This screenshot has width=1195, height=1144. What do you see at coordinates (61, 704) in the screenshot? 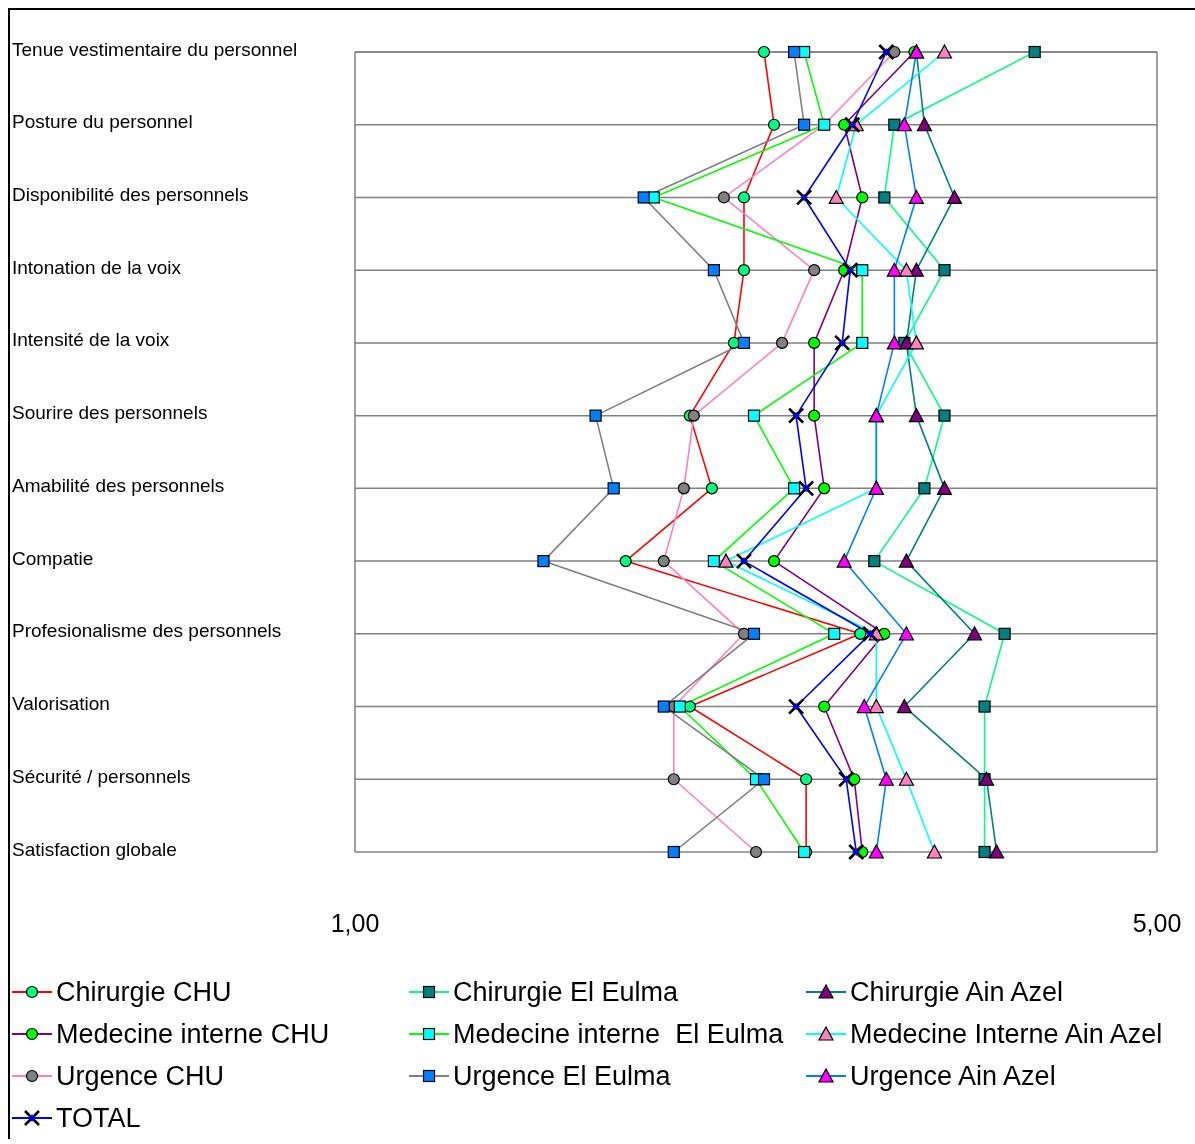
I see `y-tick-label: Valorisation` at bounding box center [61, 704].